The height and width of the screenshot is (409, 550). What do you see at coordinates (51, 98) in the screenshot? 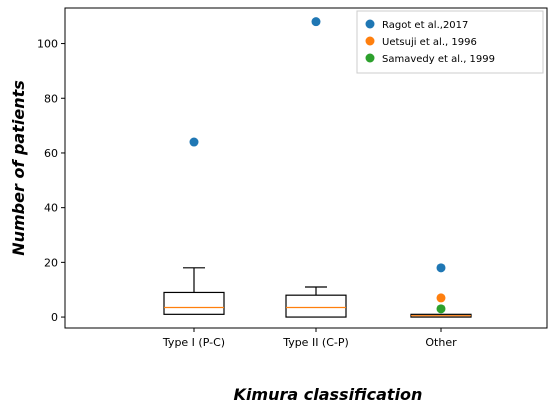
I see `y-tick-label: 80` at bounding box center [51, 98].